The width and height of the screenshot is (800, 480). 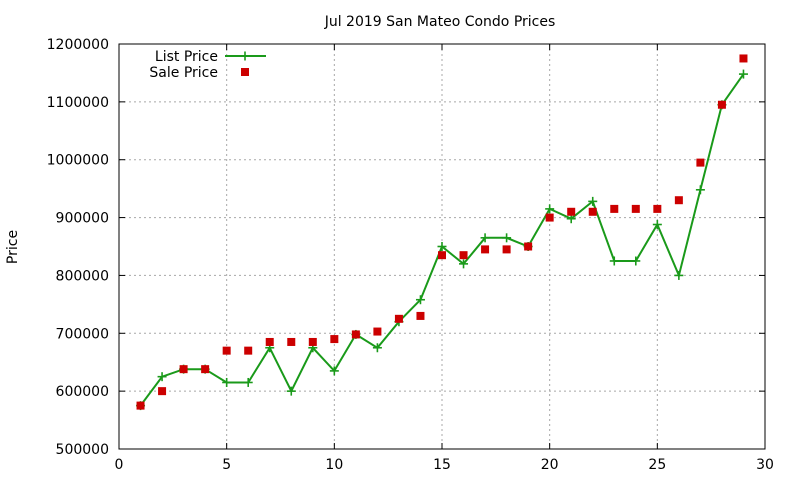 What do you see at coordinates (82, 219) in the screenshot?
I see `y-tick-label: 900000` at bounding box center [82, 219].